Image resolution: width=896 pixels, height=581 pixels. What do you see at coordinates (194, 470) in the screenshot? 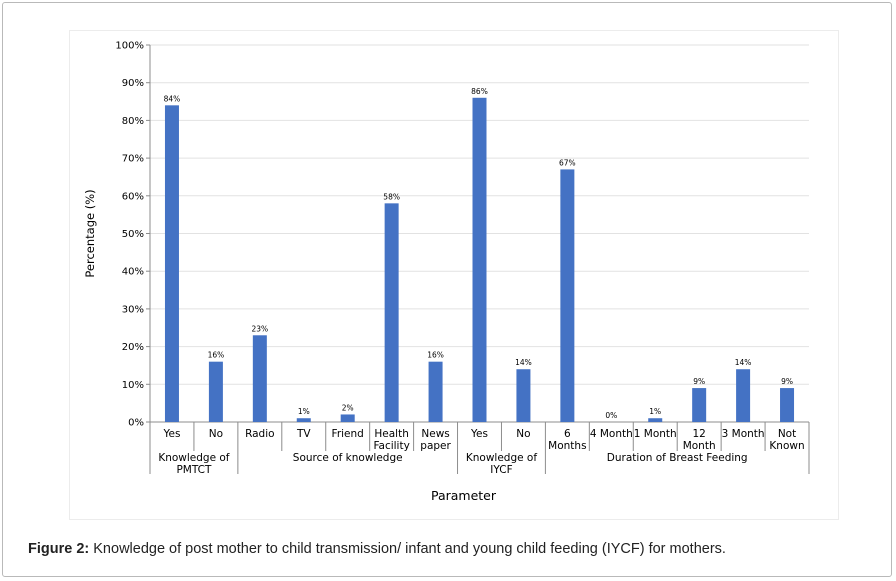
I see `group-label: PMTCT` at bounding box center [194, 470].